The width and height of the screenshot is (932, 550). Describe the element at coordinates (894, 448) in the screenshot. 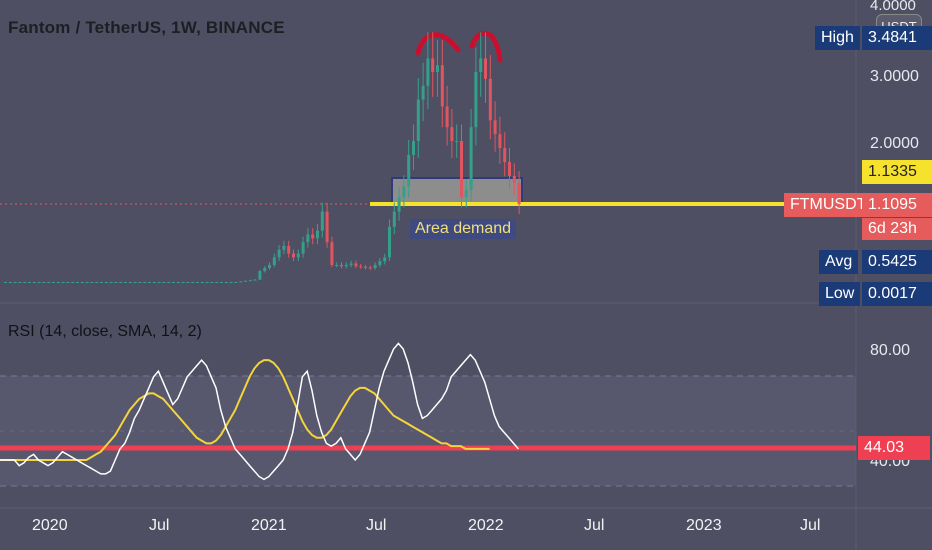

I see `rsi-level-badge: 44.03` at that location.